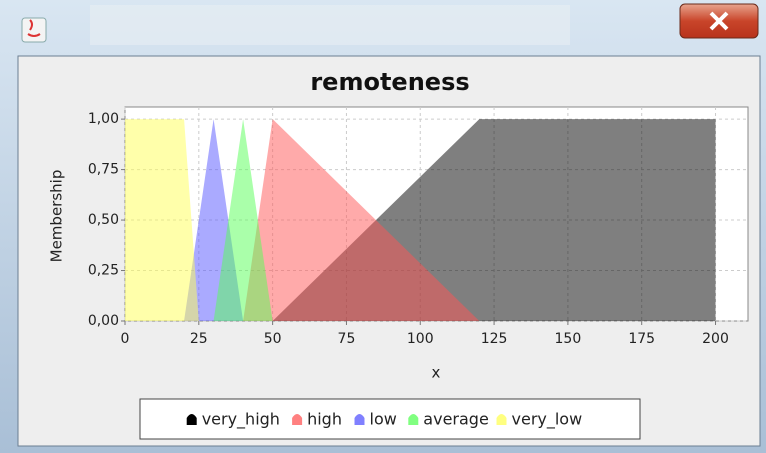 Image resolution: width=766 pixels, height=453 pixels. What do you see at coordinates (383, 419) in the screenshot?
I see `legend-label: low` at bounding box center [383, 419].